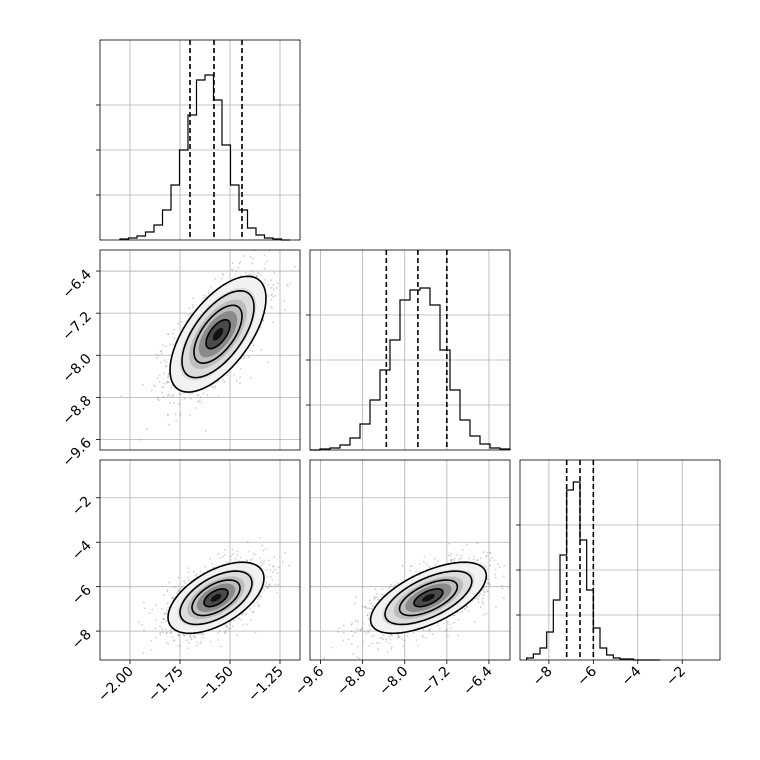 This screenshot has width=760, height=760. Describe the element at coordinates (76, 284) in the screenshot. I see `tick-label-y-p1-4: −6.4` at that location.